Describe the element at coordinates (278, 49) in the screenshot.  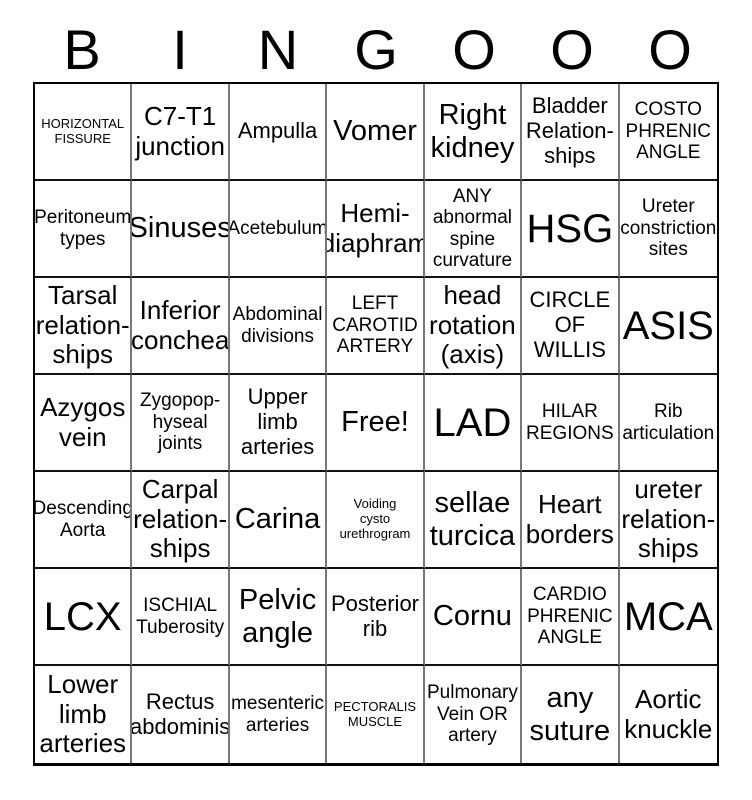
I see `header-letter: N` at that location.